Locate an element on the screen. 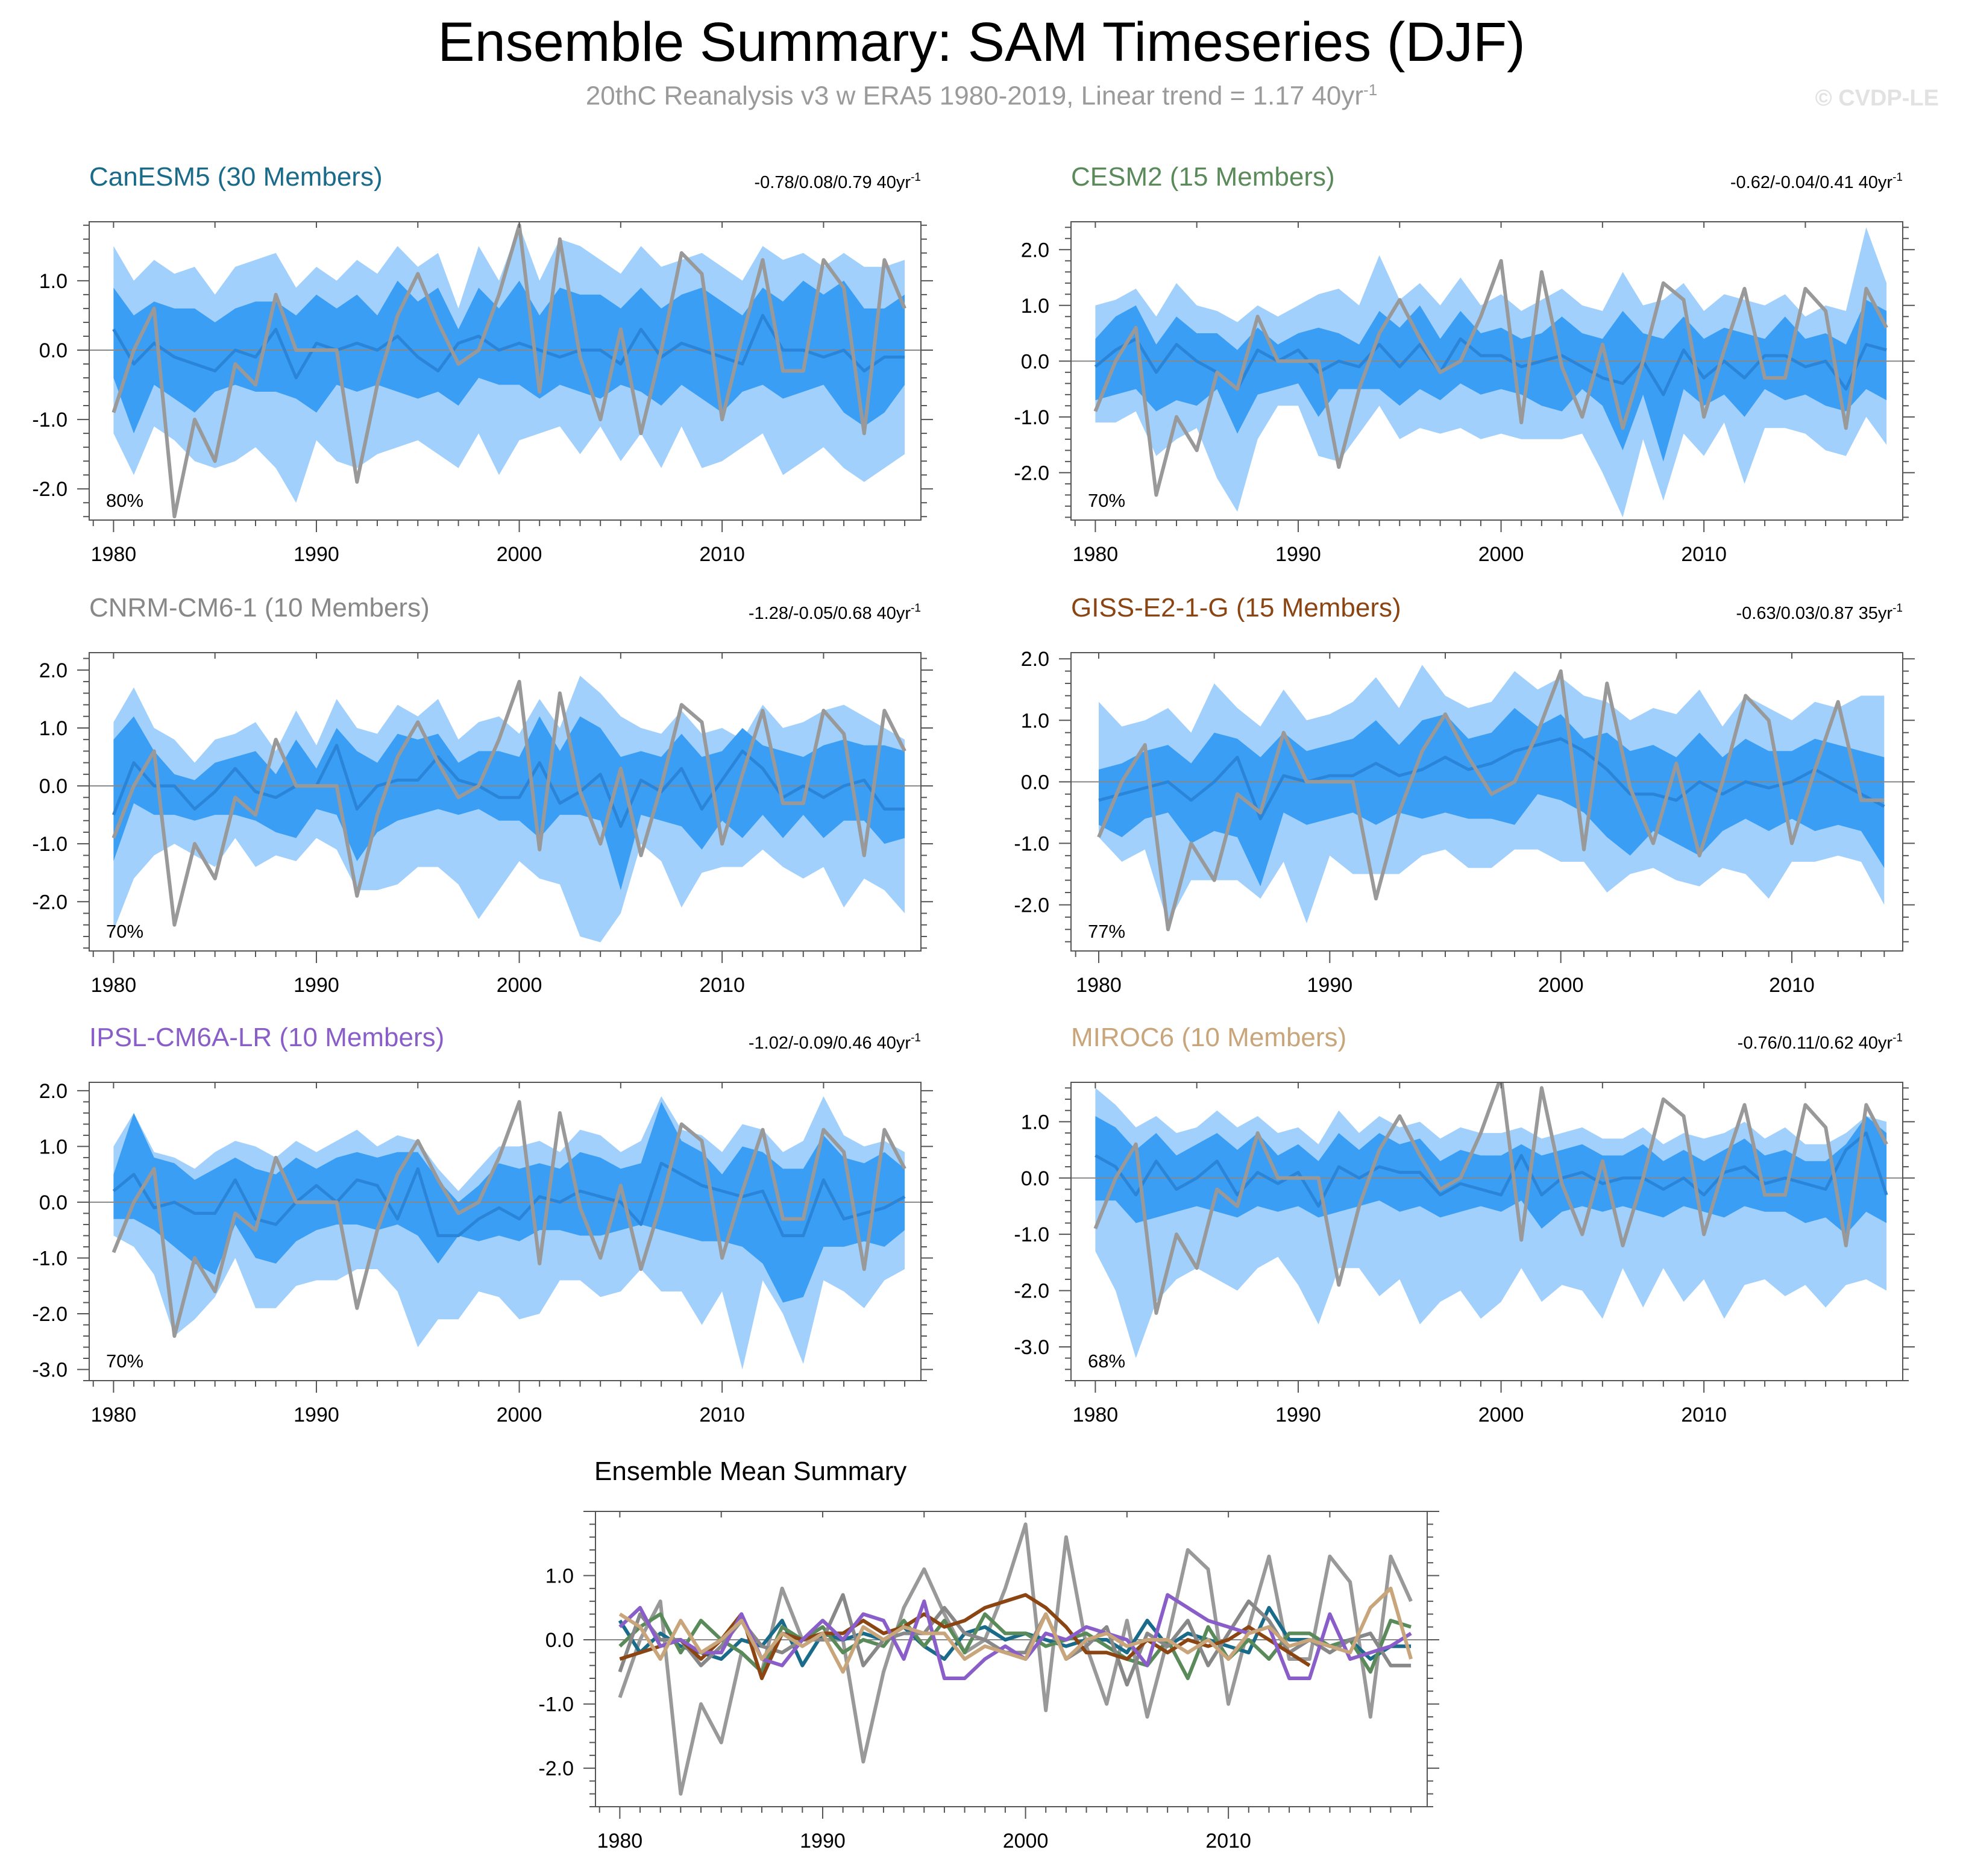 Image resolution: width=1963 pixels, height=1876 pixels. series-line-giss-e2-1-g: GISS-E2-1-G is located at coordinates (965, 1636).